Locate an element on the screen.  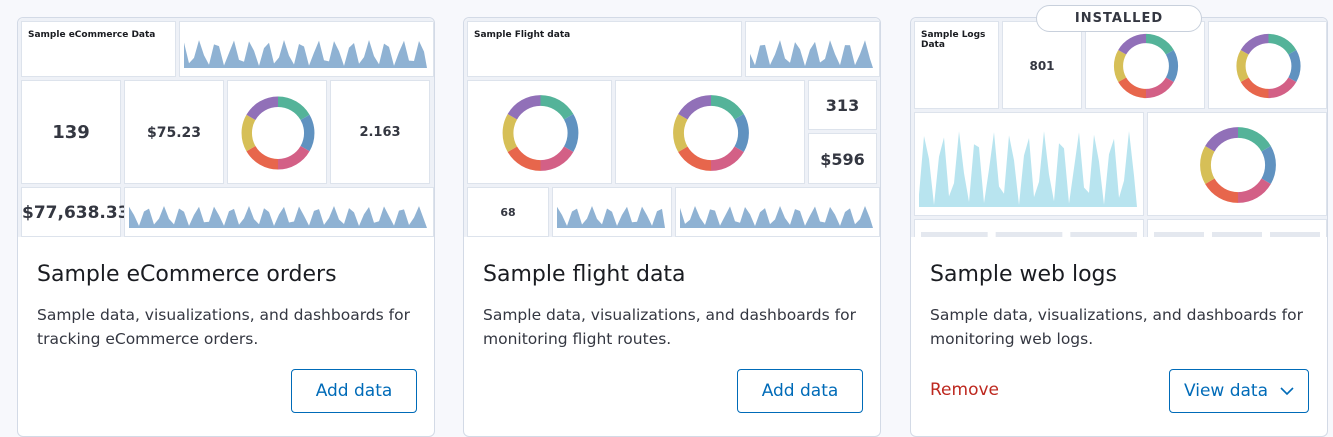
preview-panel: 313 is located at coordinates (842, 105).